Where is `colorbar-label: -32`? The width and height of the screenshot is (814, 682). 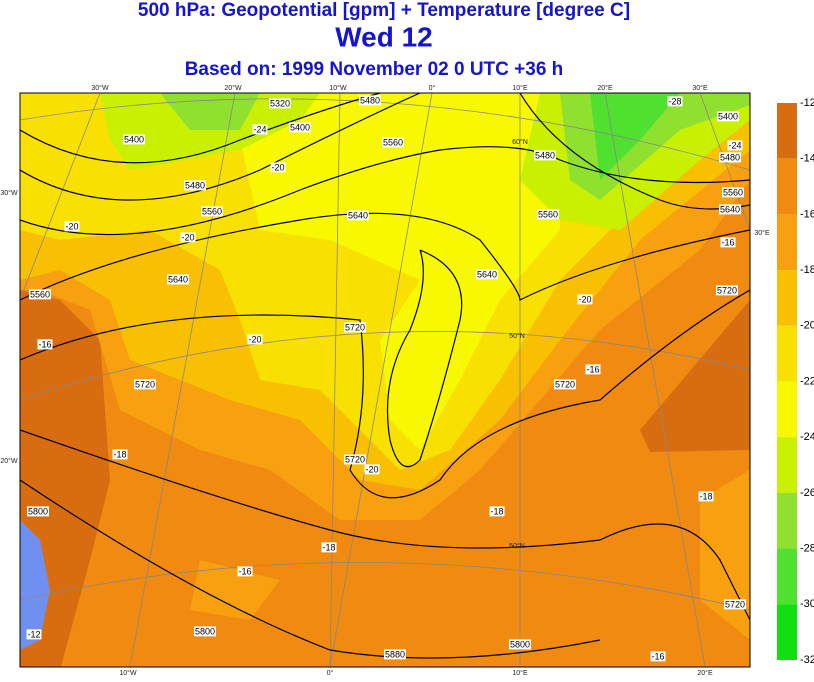
colorbar-label: -32 is located at coordinates (807, 660).